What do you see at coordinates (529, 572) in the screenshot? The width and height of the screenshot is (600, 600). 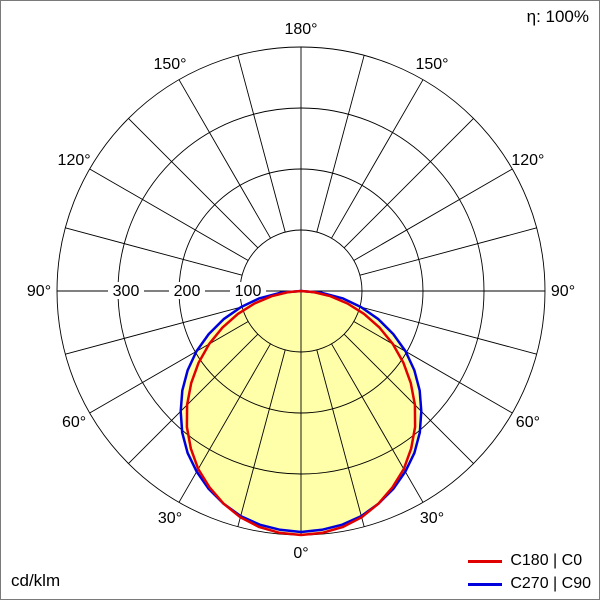 I see `legend: C180 | C0 C270 | C90` at bounding box center [529, 572].